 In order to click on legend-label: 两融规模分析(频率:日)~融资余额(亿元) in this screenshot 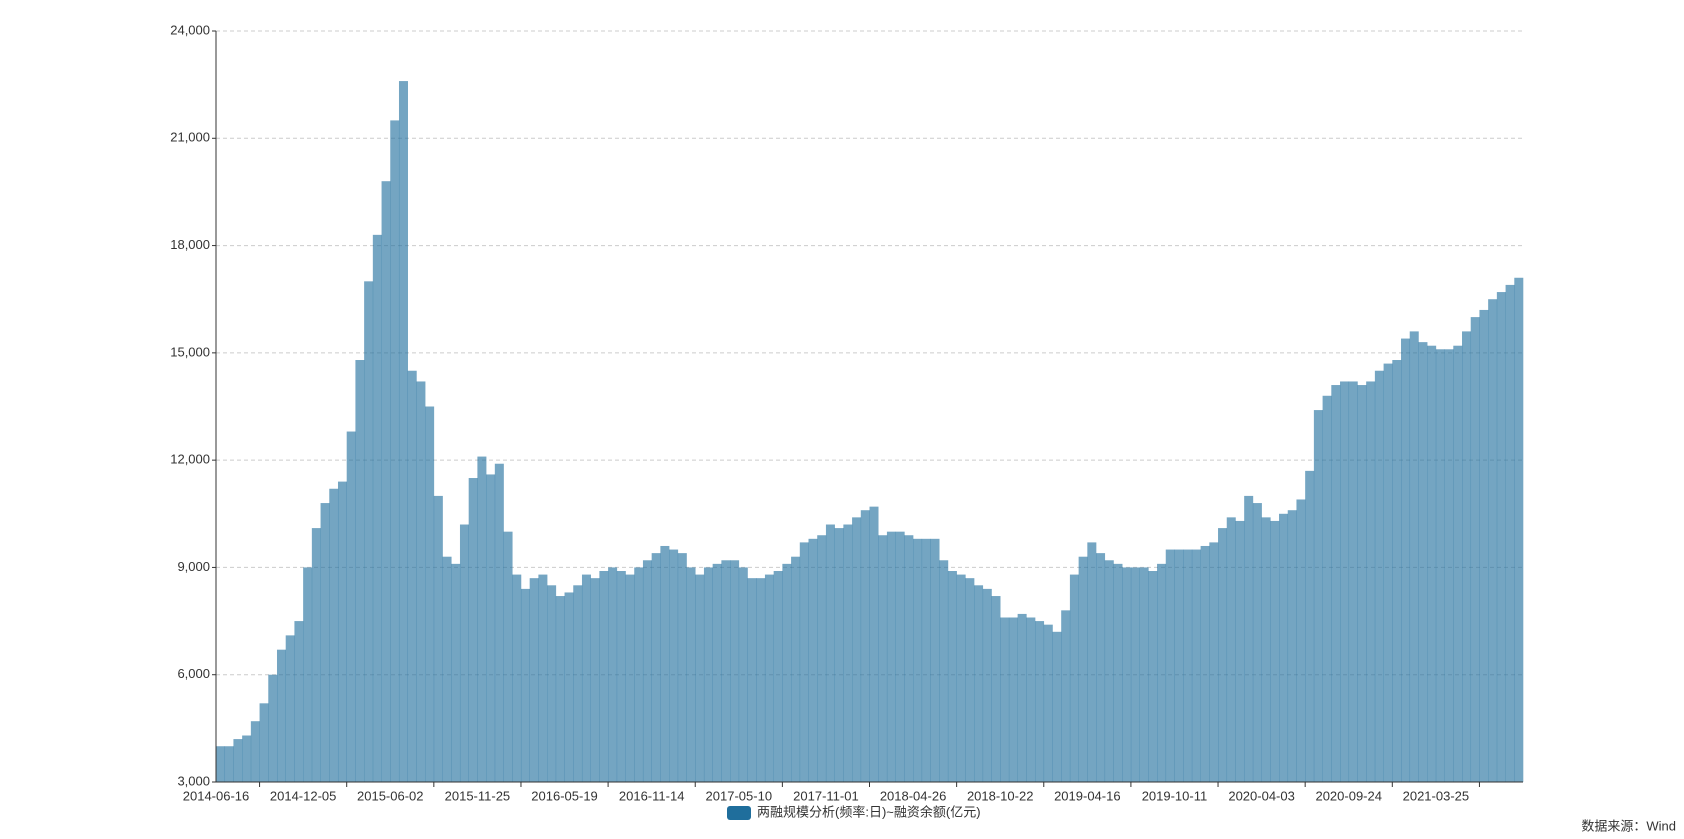, I will do `click(869, 811)`.